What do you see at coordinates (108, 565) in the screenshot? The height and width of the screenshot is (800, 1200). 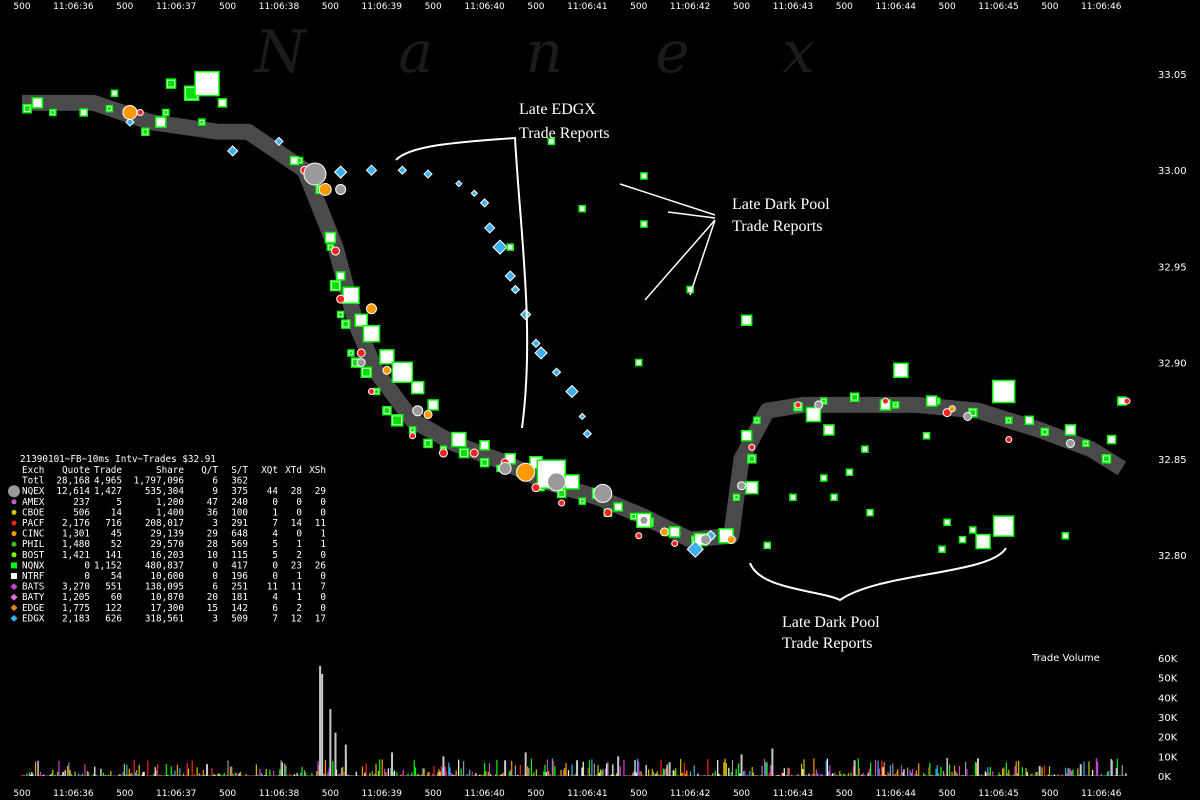 I see `legend-cell: 1,152` at bounding box center [108, 565].